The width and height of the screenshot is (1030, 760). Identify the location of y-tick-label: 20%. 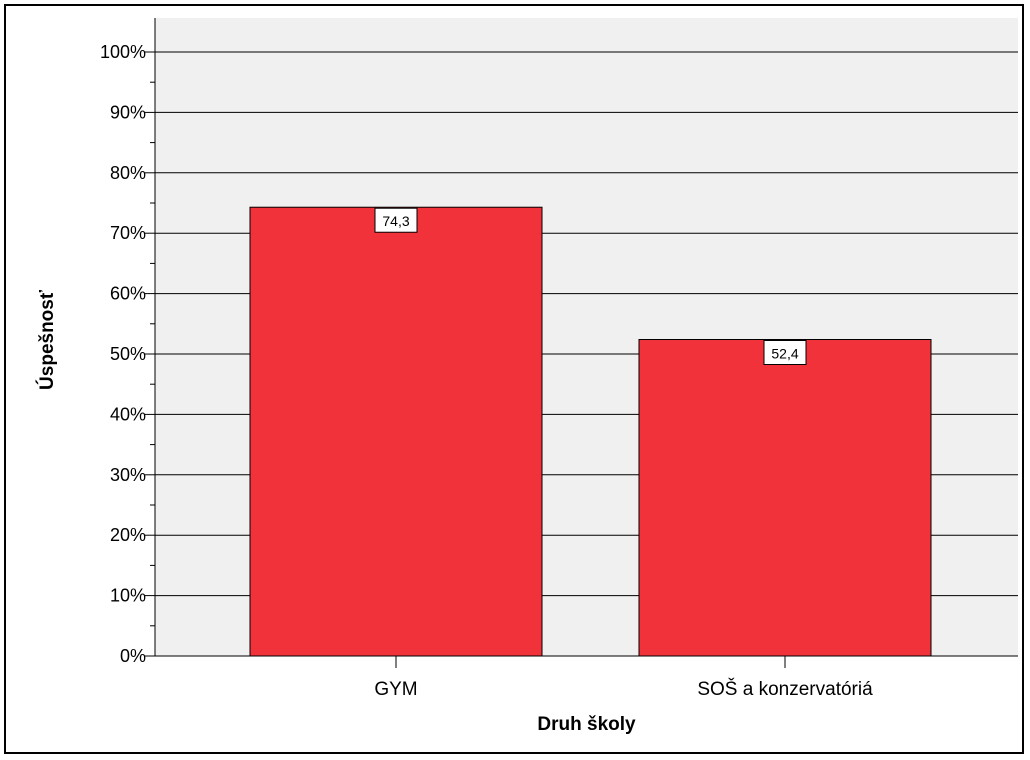
(128, 535).